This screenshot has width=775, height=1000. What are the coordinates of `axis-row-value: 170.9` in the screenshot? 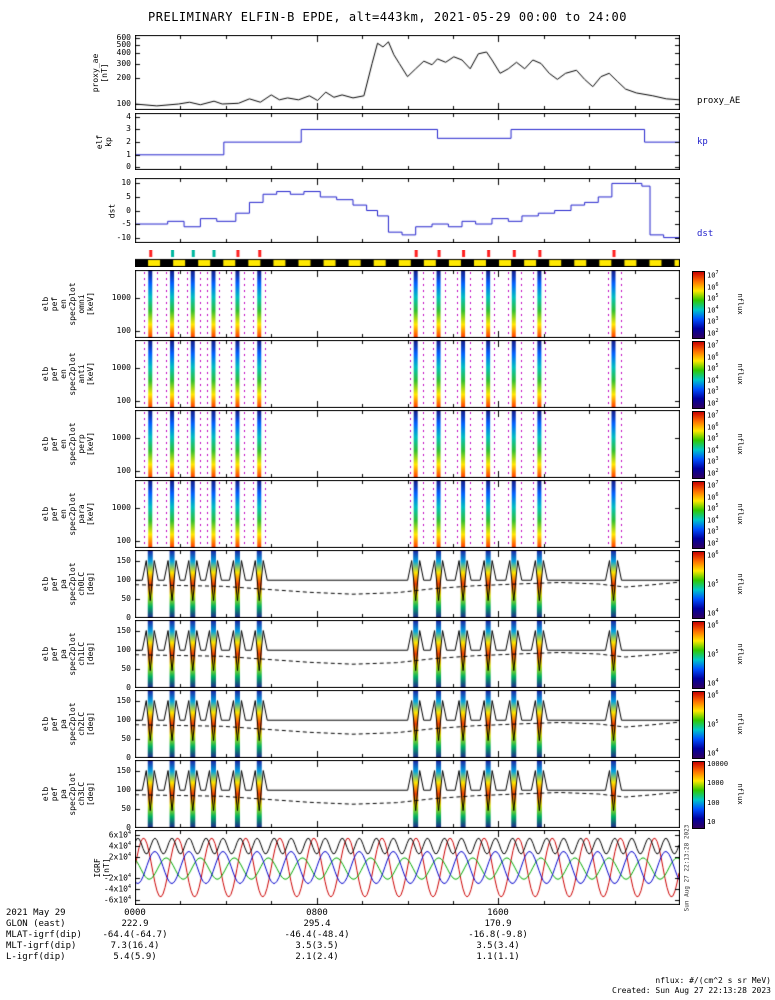 It's located at (498, 924).